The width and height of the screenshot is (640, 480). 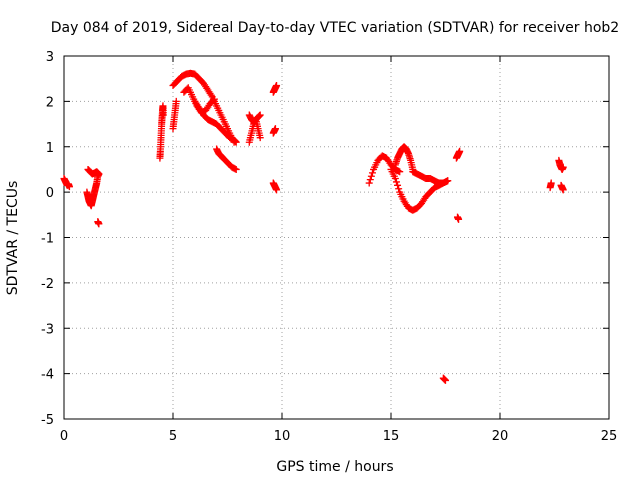 I want to click on y-tick-label: -1, so click(x=47, y=239).